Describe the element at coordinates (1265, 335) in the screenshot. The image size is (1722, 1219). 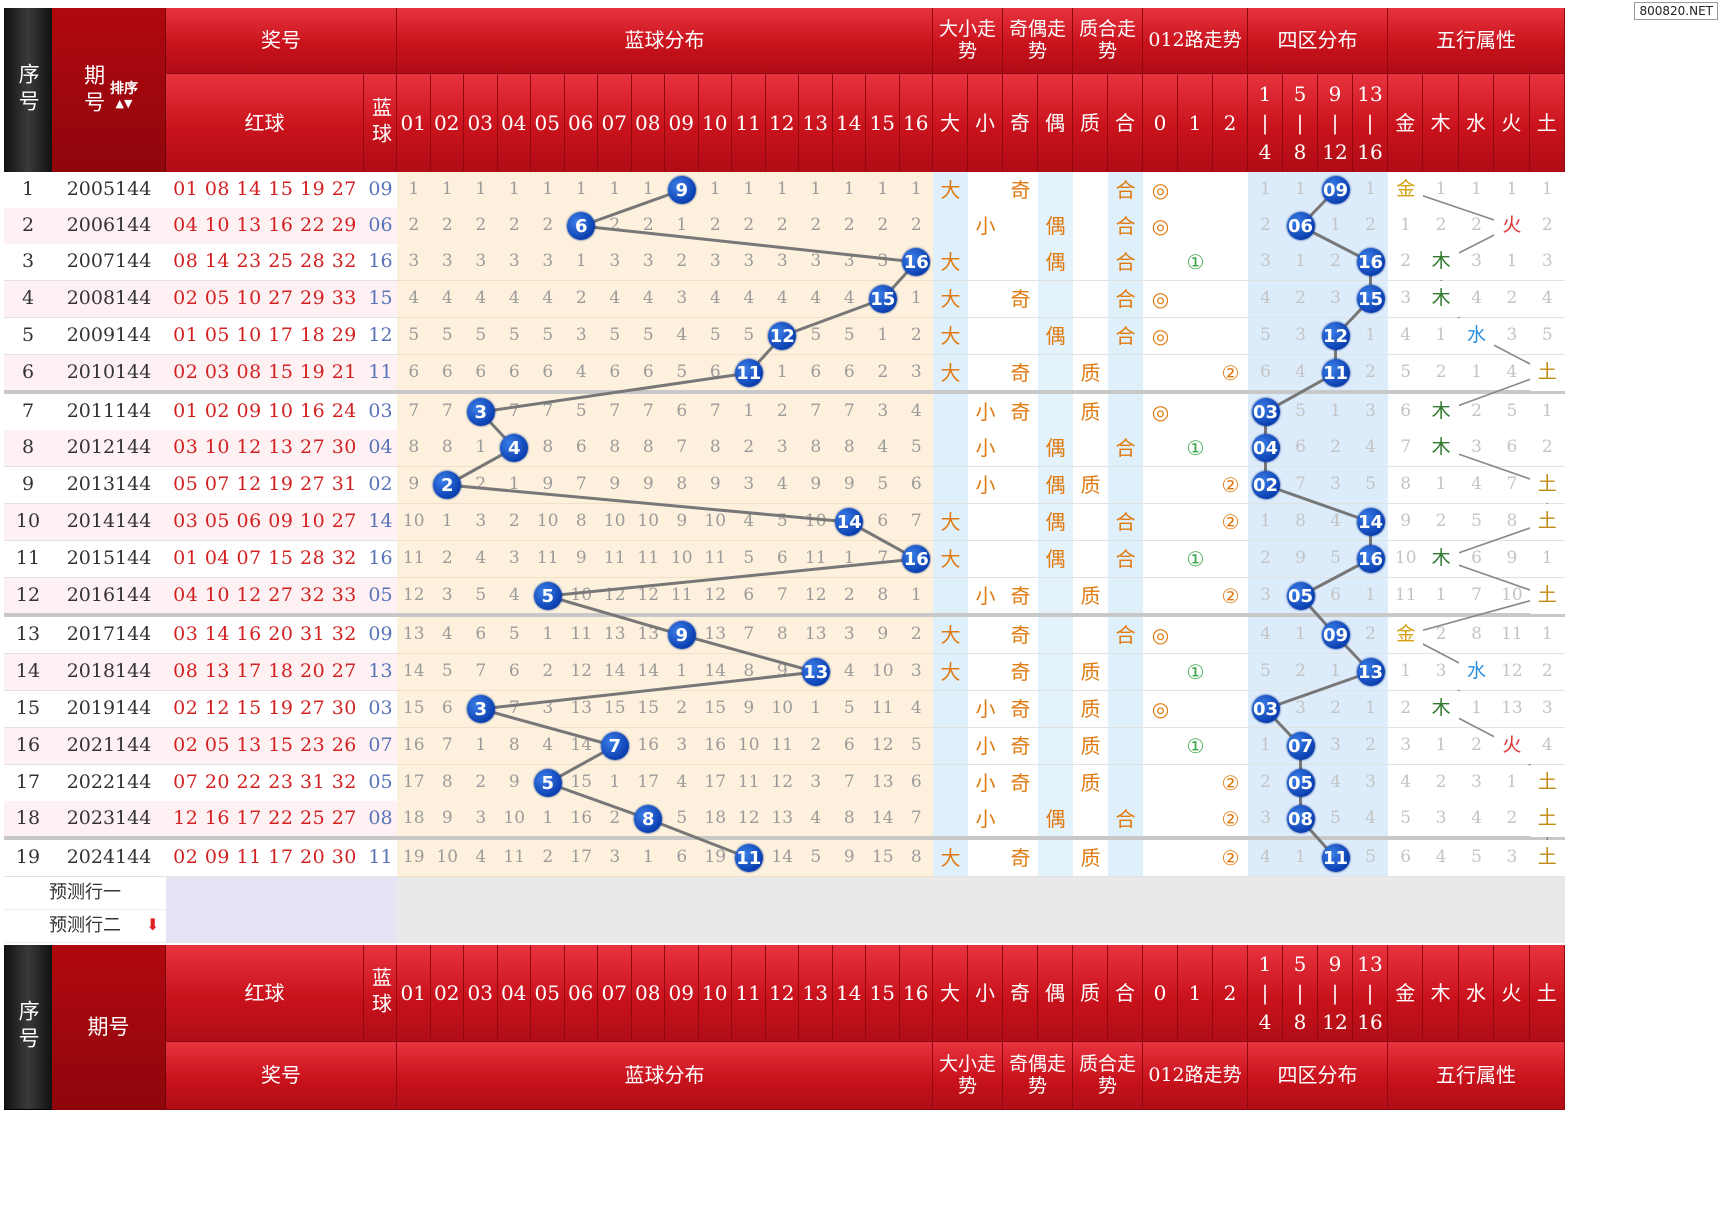
I see `zone-miss: 5` at that location.